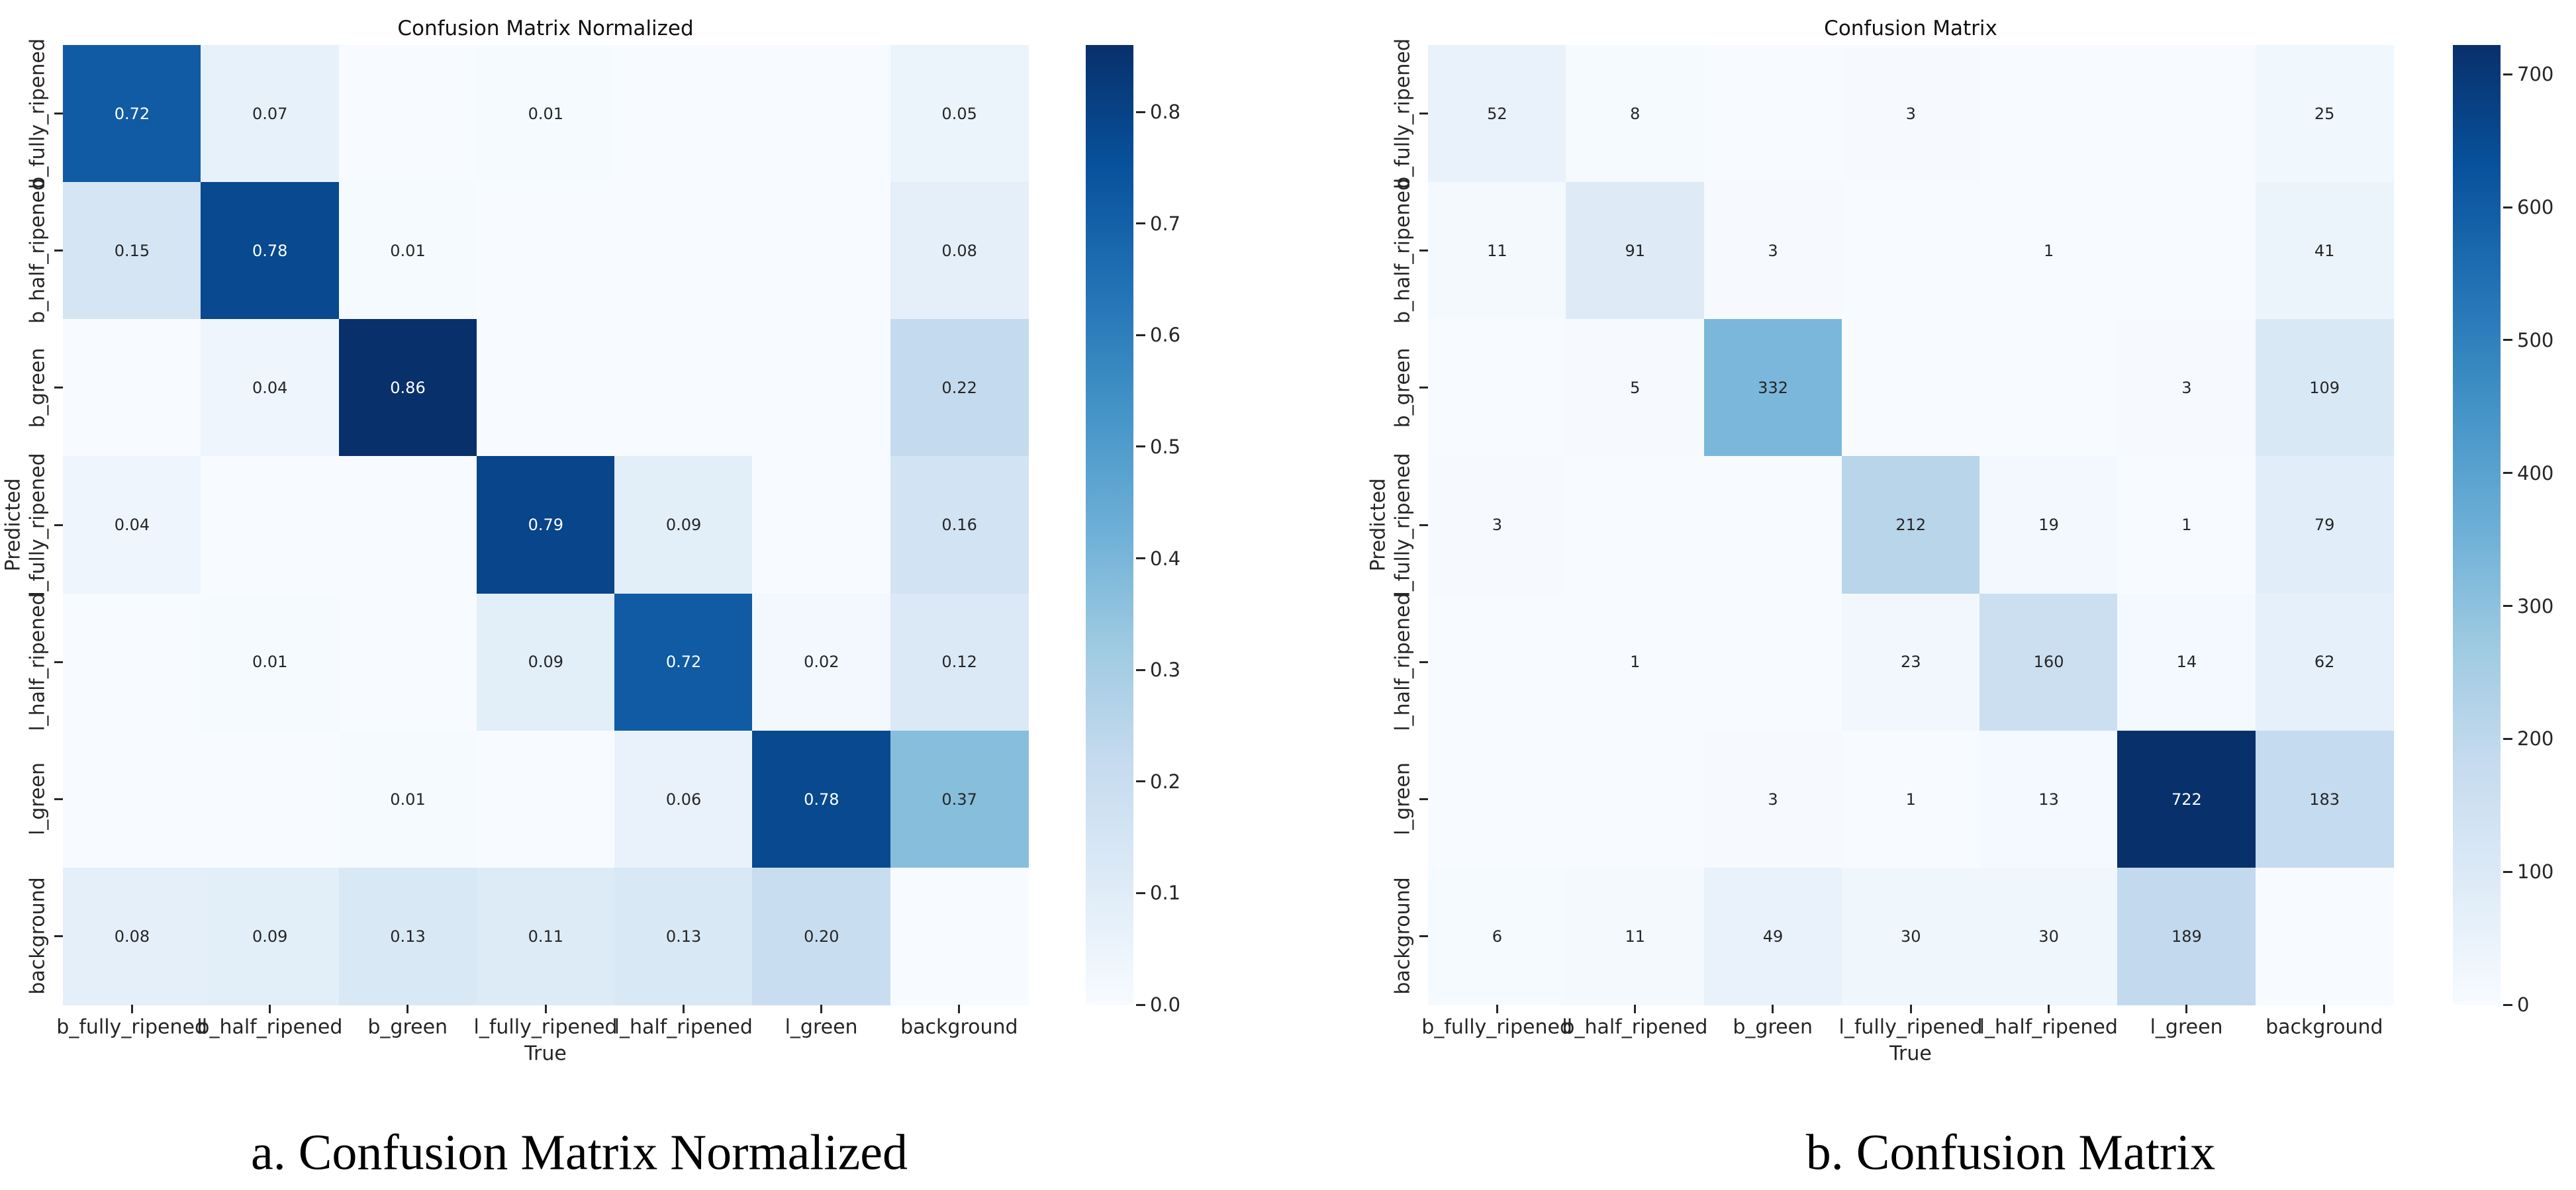 The height and width of the screenshot is (1190, 2576). I want to click on heatmap-cell: 0.09, so click(270, 936).